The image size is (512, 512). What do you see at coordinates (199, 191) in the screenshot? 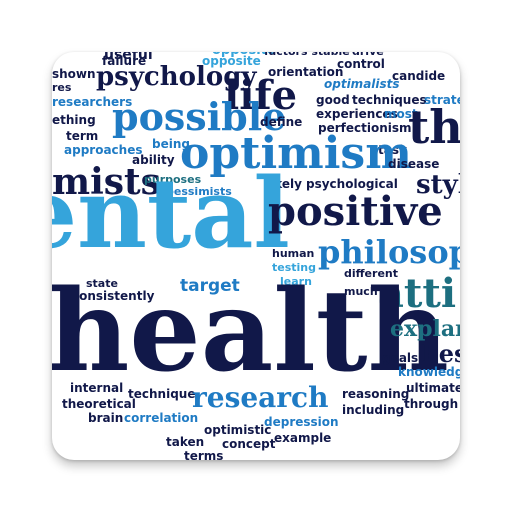
I see `word-pessimists: pessimists` at bounding box center [199, 191].